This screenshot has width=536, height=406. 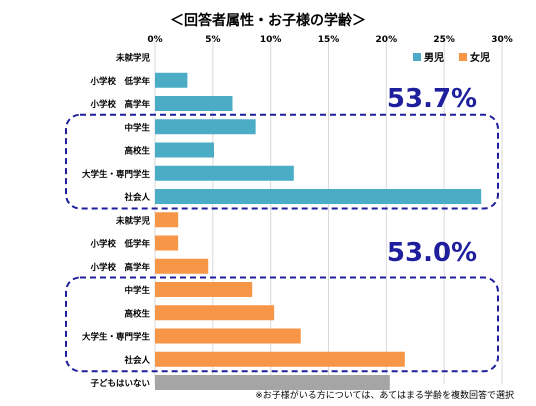 What do you see at coordinates (387, 40) in the screenshot?
I see `x-tick-label: 20%` at bounding box center [387, 40].